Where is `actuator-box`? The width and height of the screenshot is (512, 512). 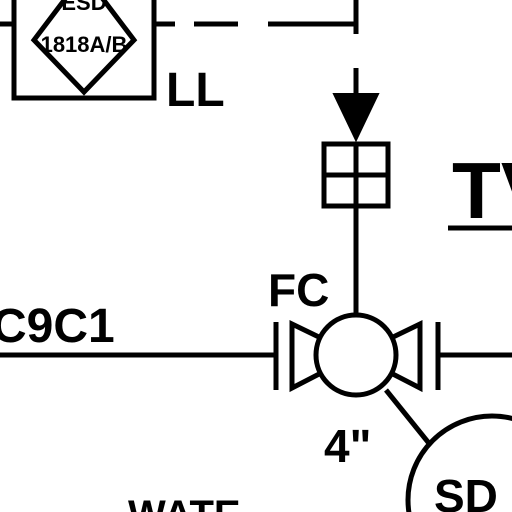 actuator-box is located at coordinates (356, 175).